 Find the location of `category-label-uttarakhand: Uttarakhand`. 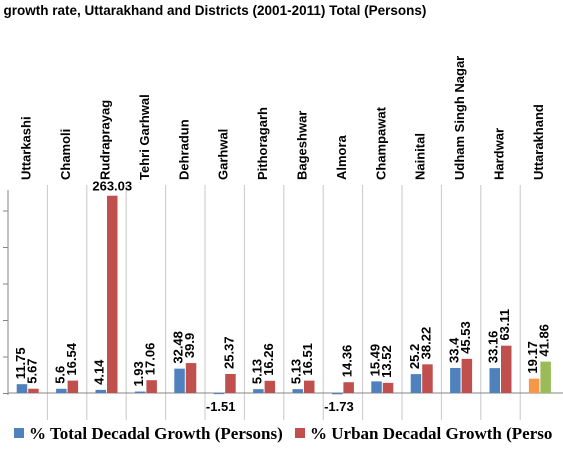

category-label-uttarakhand: Uttarakhand is located at coordinates (538, 142).